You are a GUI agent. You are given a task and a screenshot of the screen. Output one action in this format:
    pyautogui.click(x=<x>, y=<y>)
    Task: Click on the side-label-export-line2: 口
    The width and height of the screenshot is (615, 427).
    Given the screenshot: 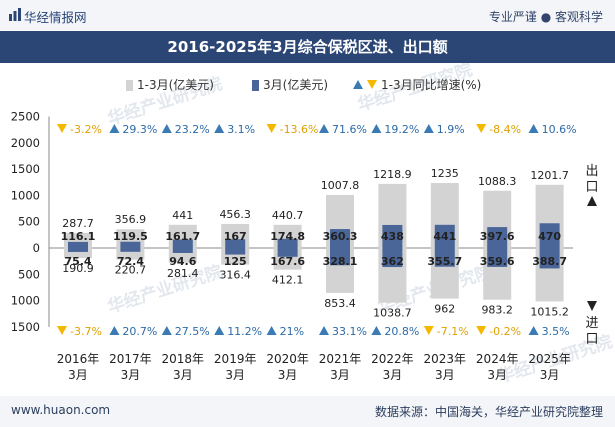 What is the action you would take?
    pyautogui.click(x=591, y=187)
    